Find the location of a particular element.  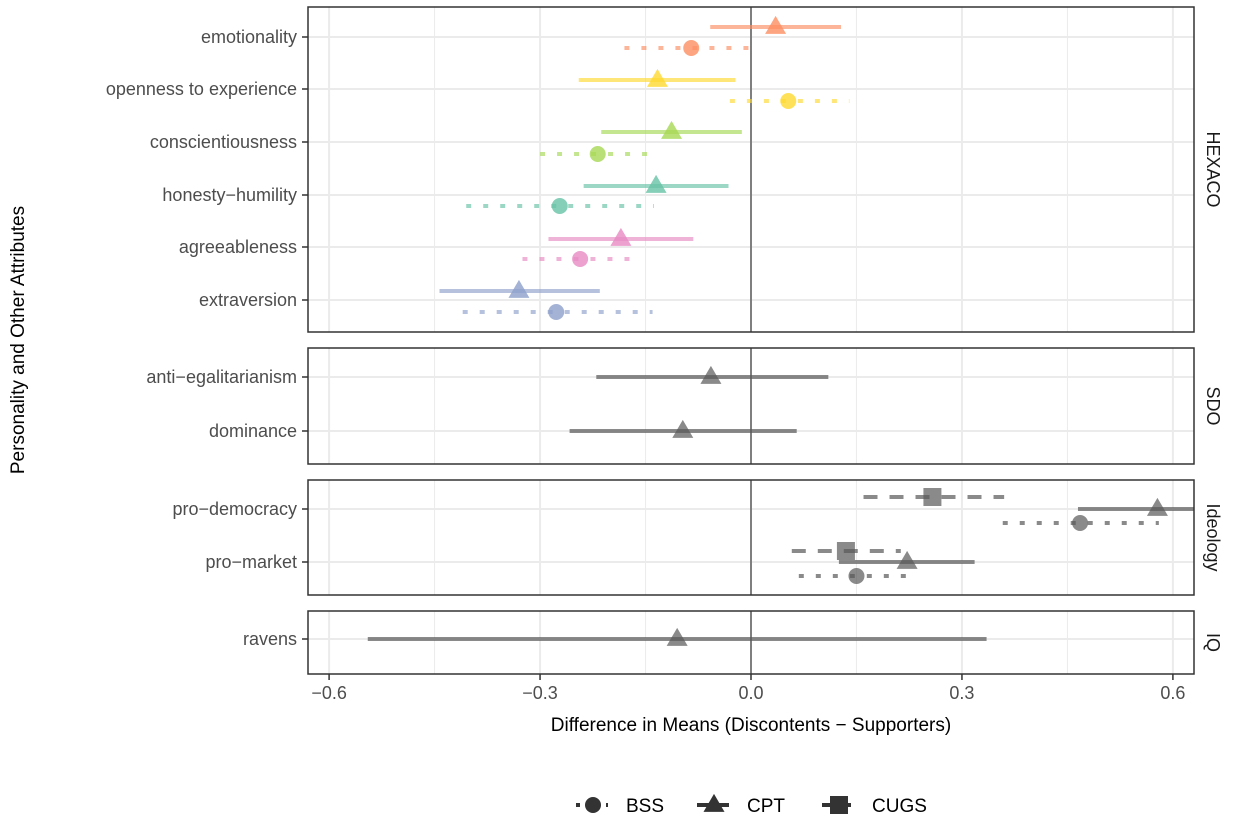

x-tick-label: −0.6 is located at coordinates (329, 693).